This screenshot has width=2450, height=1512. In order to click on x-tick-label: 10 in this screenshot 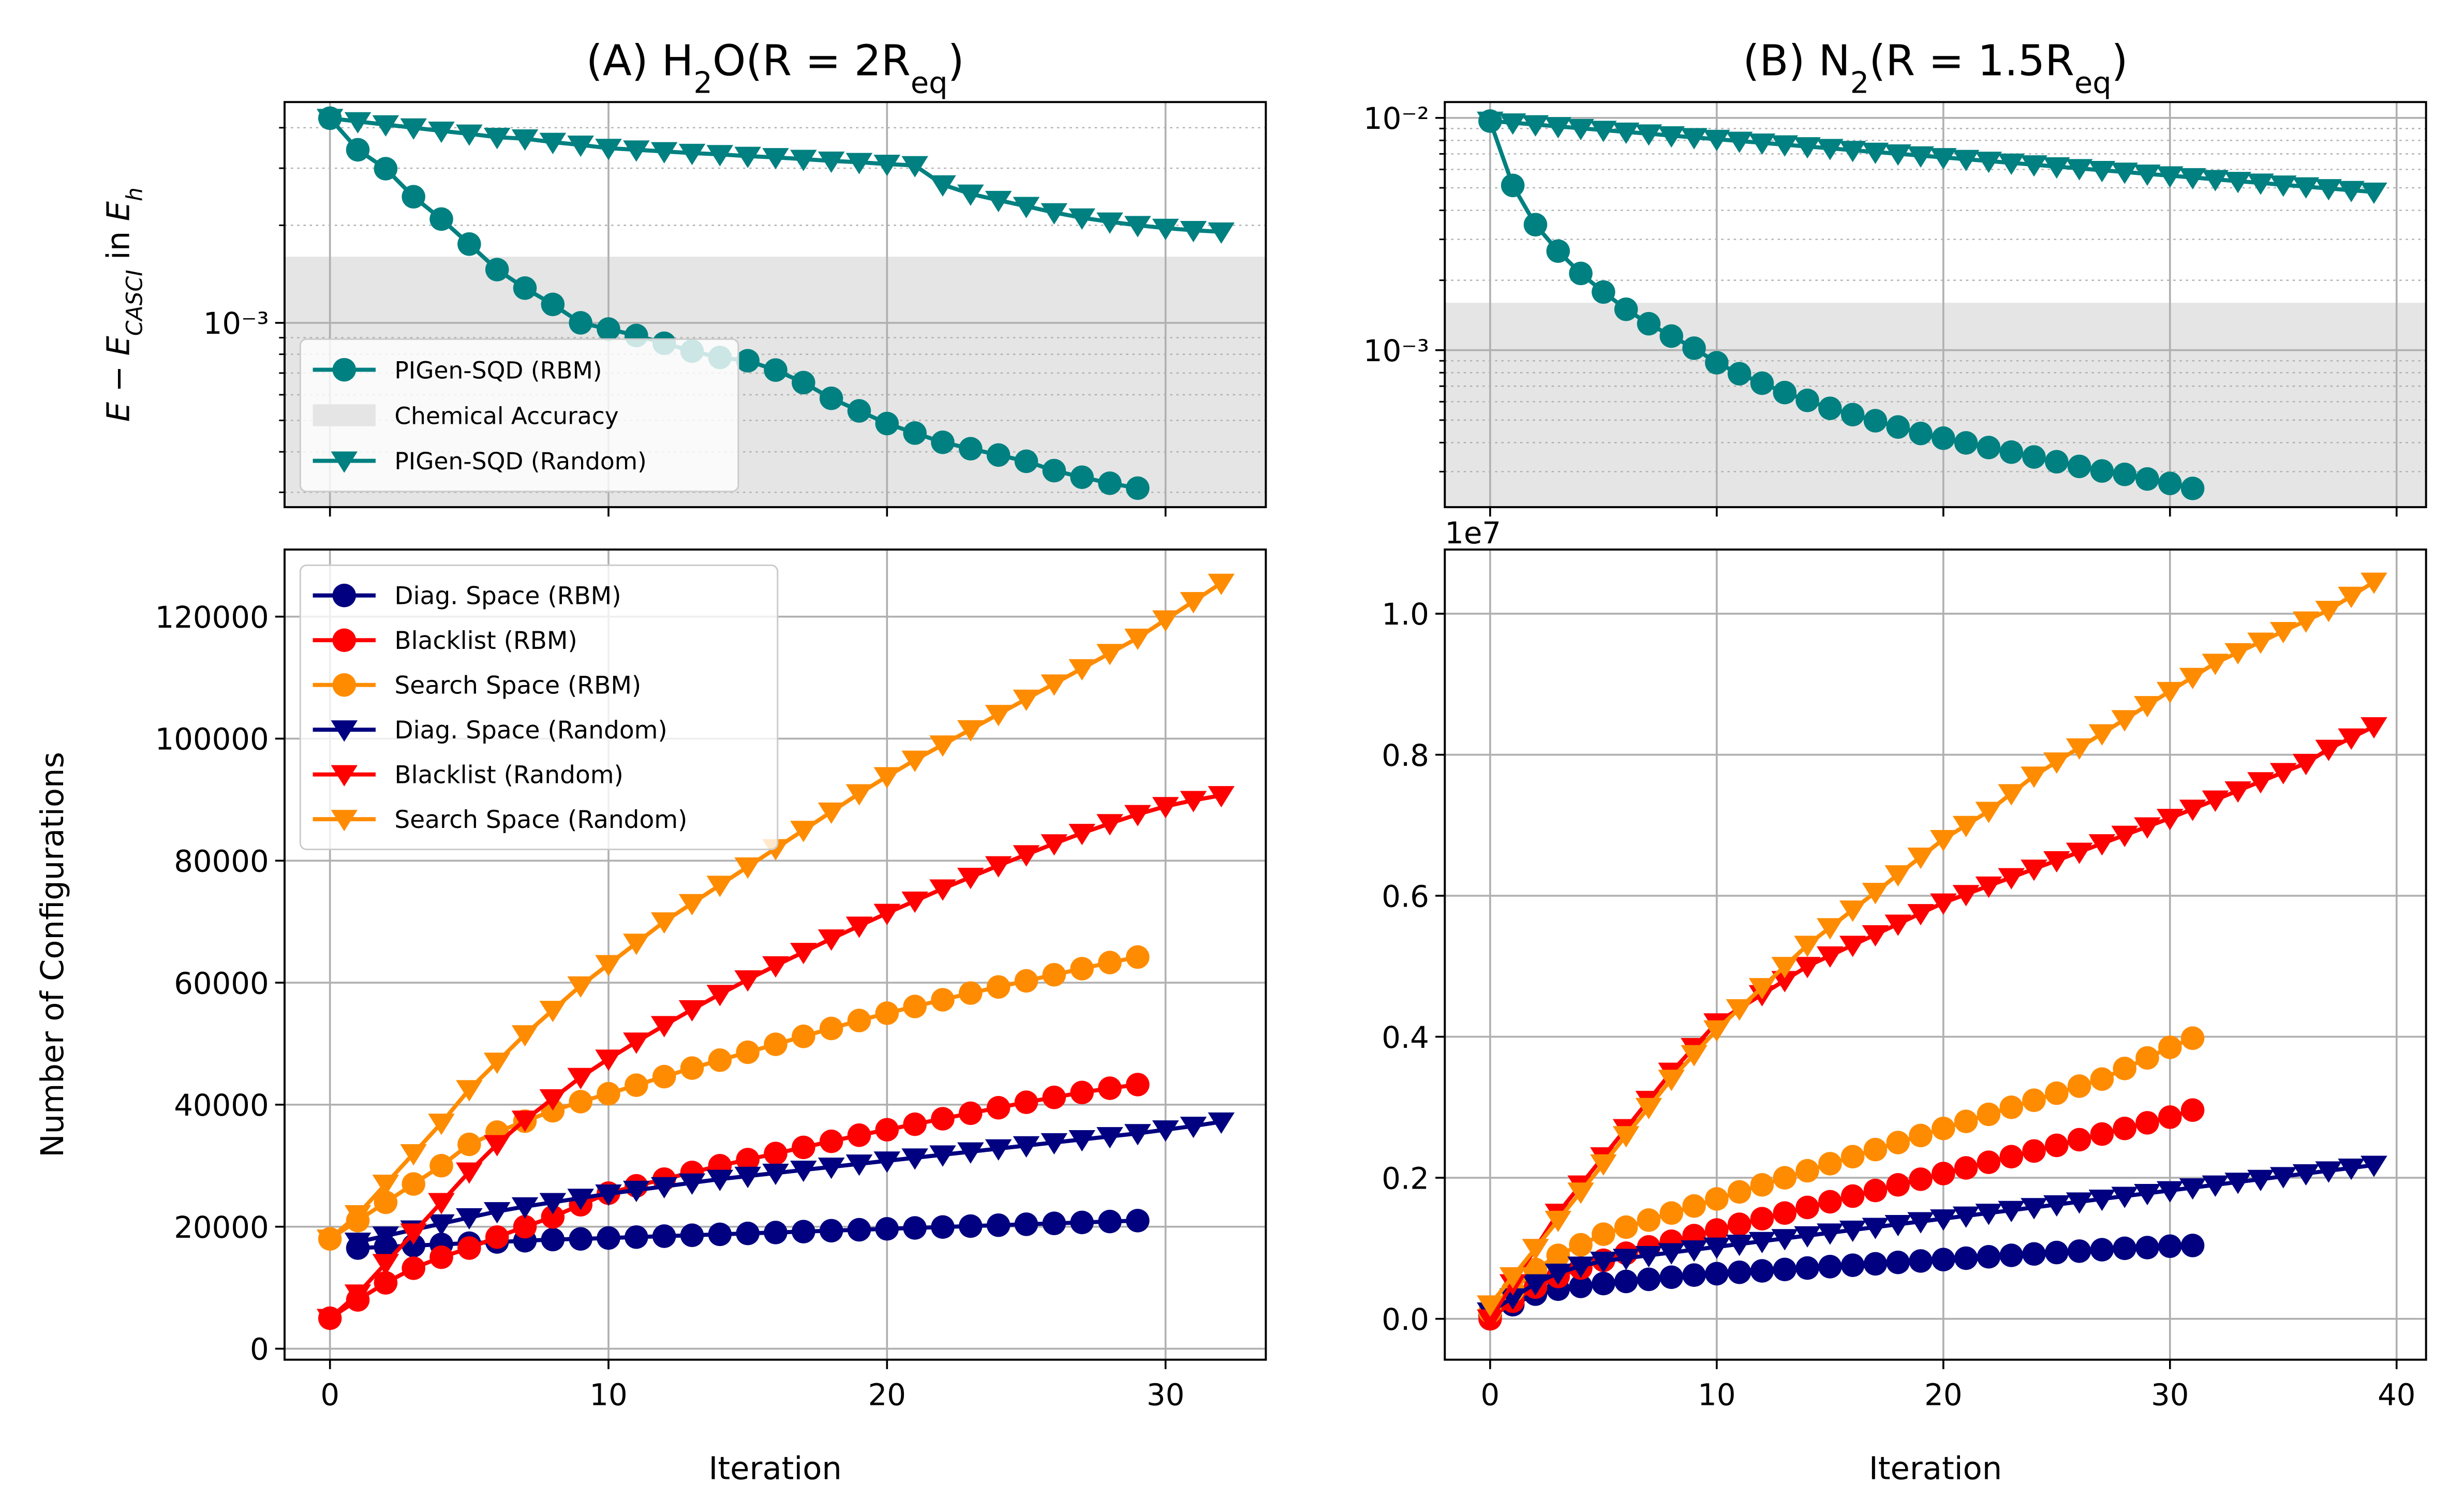, I will do `click(1717, 1395)`.